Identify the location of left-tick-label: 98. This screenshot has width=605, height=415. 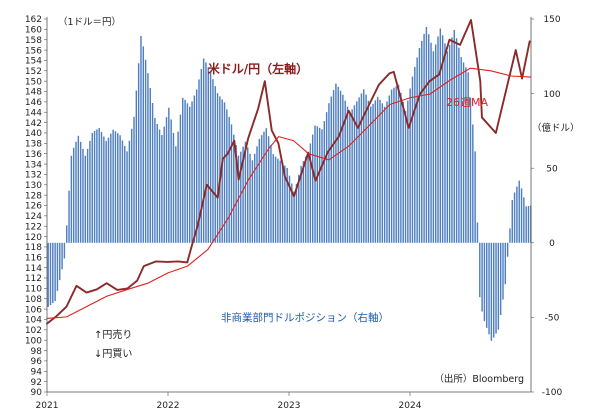
(37, 352).